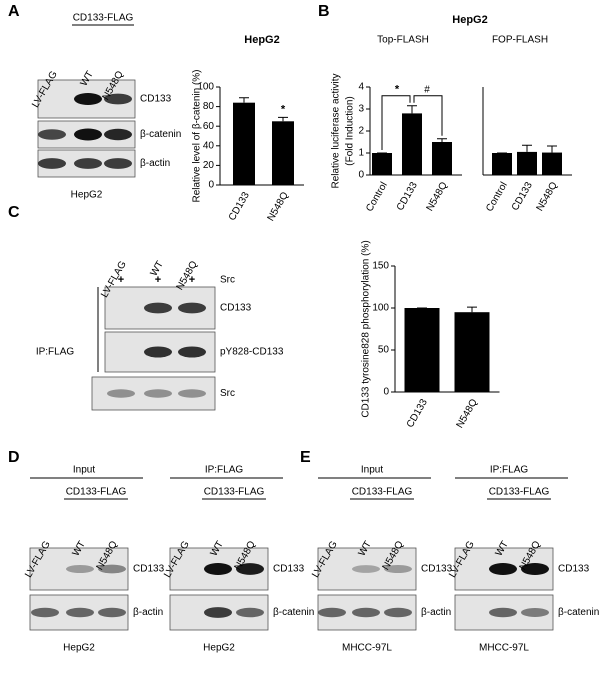 This screenshot has height=675, width=600. Describe the element at coordinates (366, 328) in the screenshot. I see `y-axis-label: CD133 tyrosine828 phosphorylation (%)` at that location.